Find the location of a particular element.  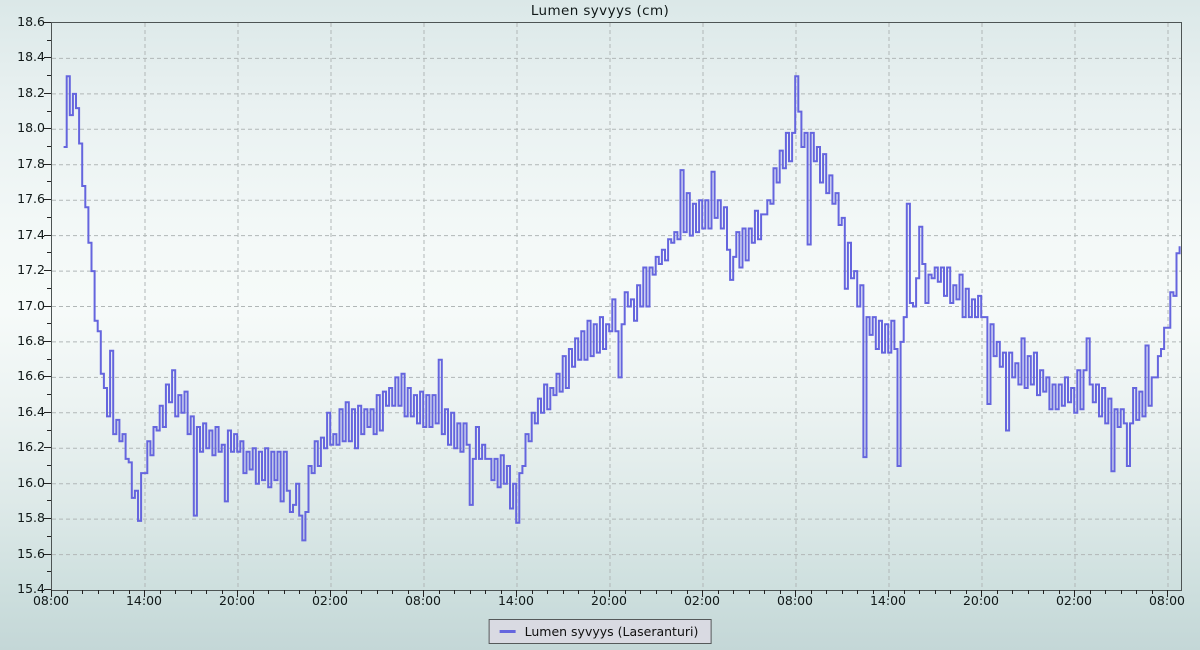

y-axis-label: 18.0 is located at coordinates (31, 128).